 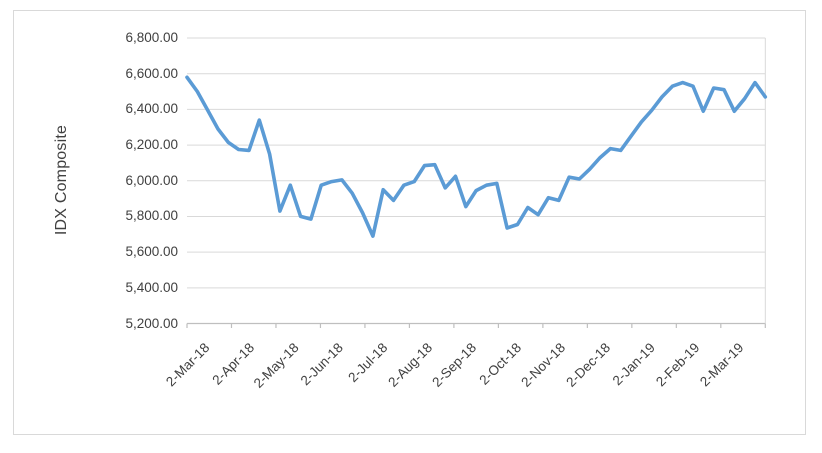 I want to click on y-tick-label: 6,800.00, so click(x=151, y=37).